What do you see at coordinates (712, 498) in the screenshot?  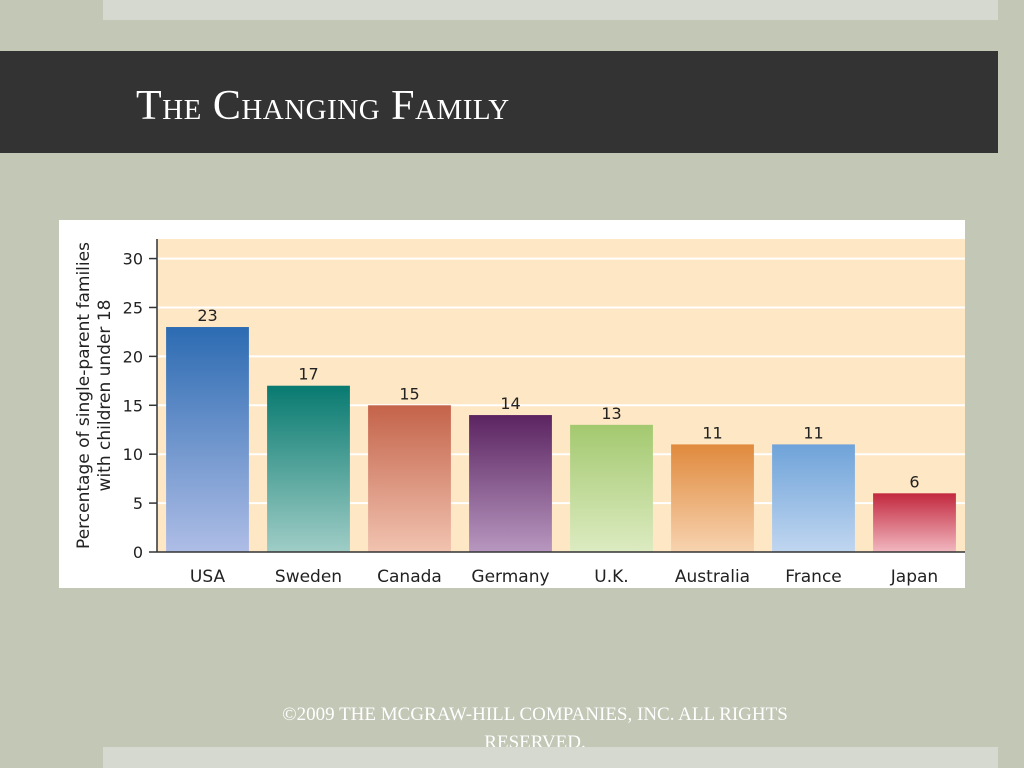 I see `bar-australia` at bounding box center [712, 498].